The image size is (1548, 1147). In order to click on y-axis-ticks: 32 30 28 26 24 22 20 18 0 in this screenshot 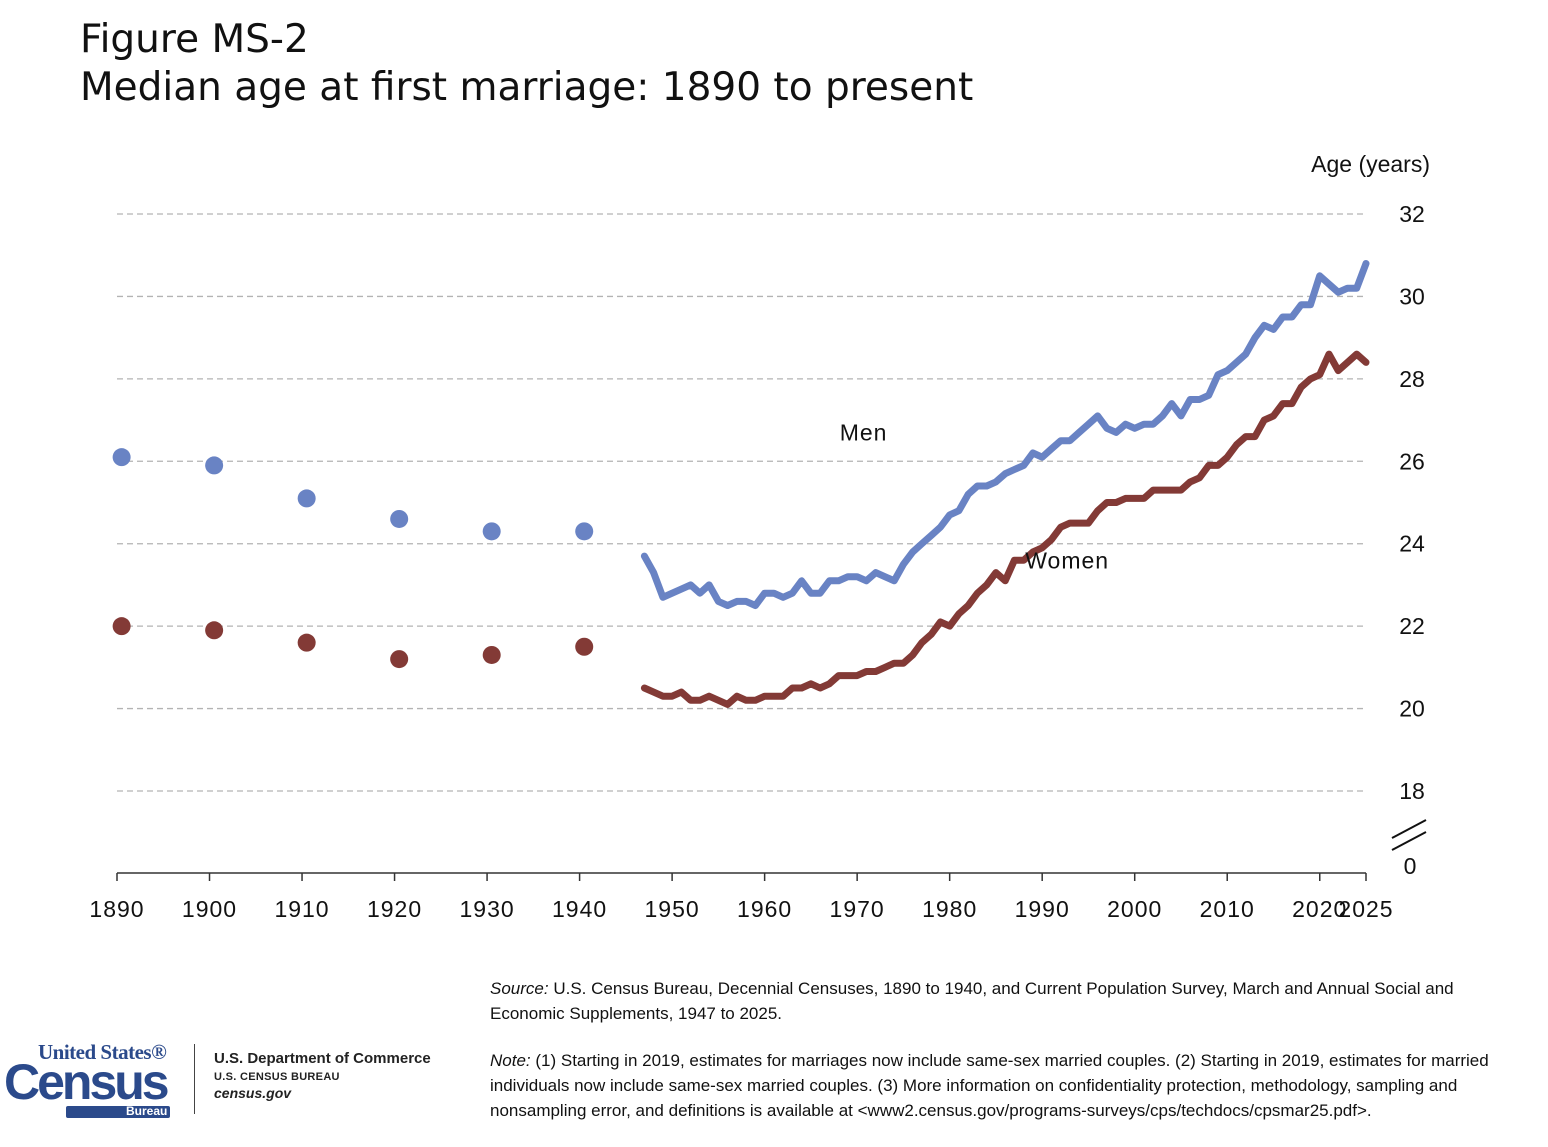, I will do `click(1409, 540)`.